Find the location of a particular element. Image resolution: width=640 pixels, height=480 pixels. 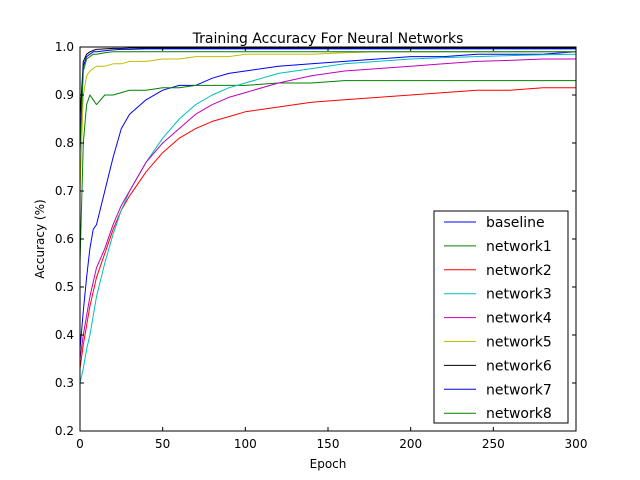

y-tick-label: 0.5 is located at coordinates (64, 287).